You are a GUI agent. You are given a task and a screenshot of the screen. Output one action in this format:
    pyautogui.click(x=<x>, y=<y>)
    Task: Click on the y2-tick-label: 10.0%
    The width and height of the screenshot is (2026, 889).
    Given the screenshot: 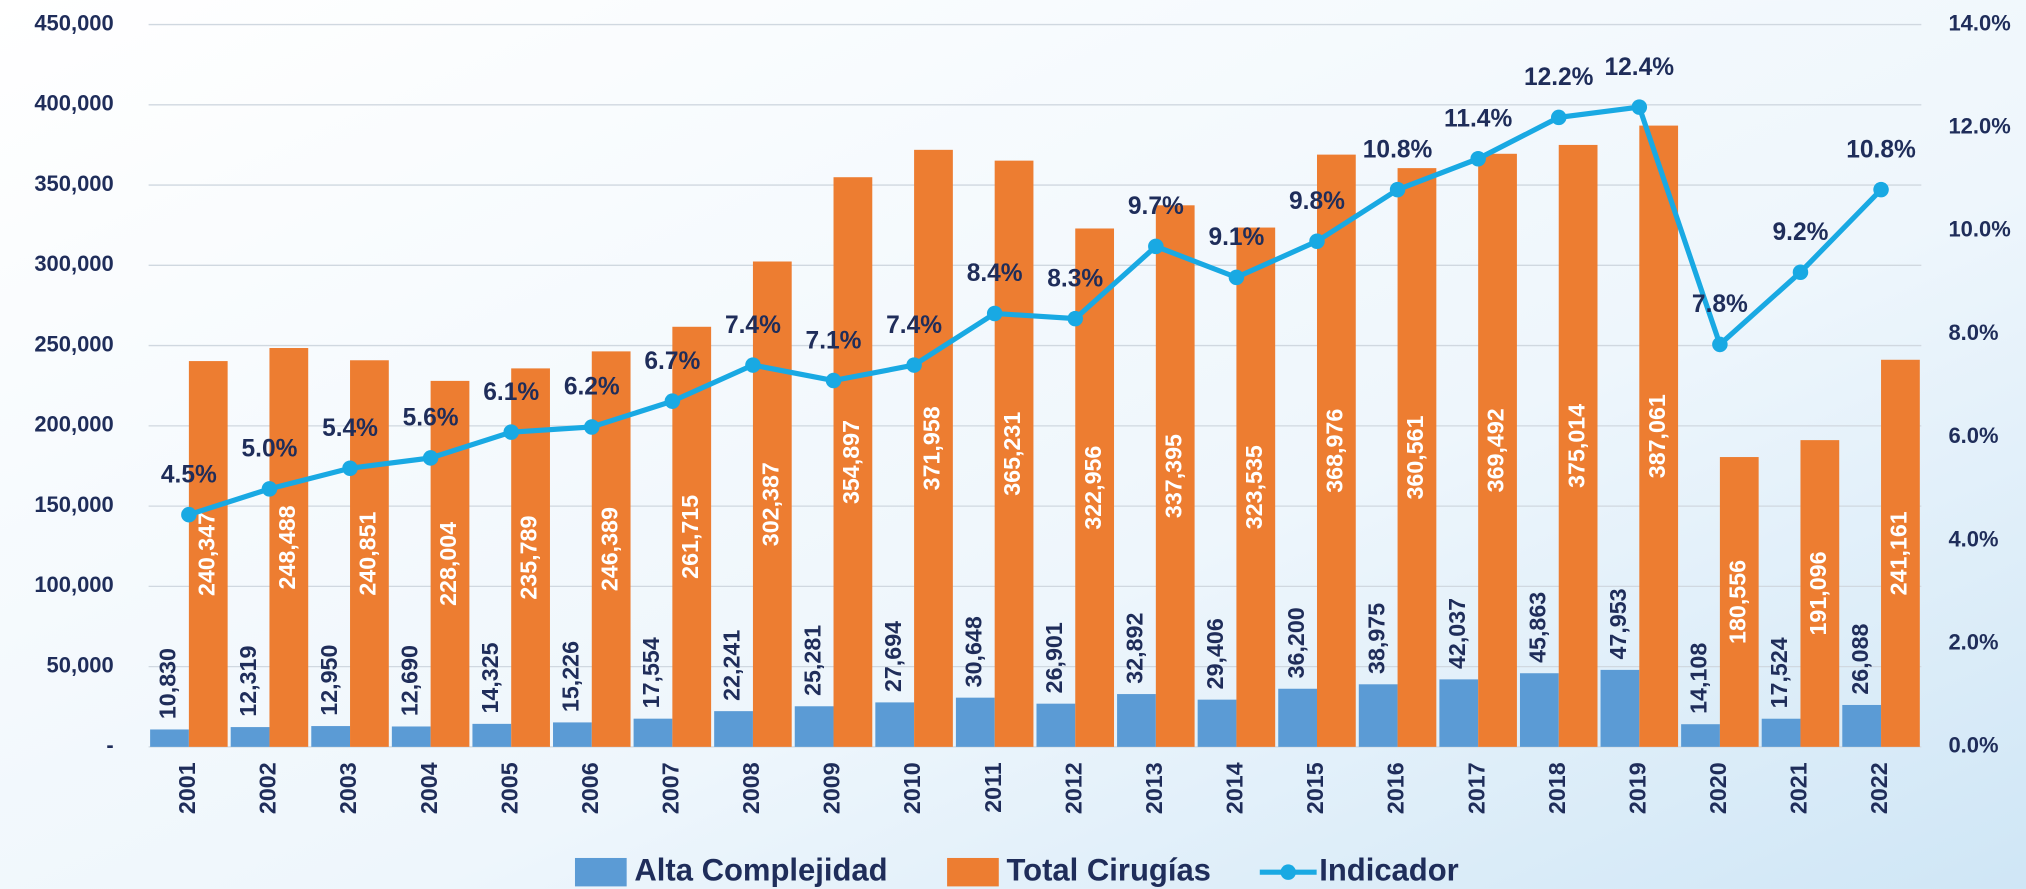 What is the action you would take?
    pyautogui.click(x=1979, y=229)
    